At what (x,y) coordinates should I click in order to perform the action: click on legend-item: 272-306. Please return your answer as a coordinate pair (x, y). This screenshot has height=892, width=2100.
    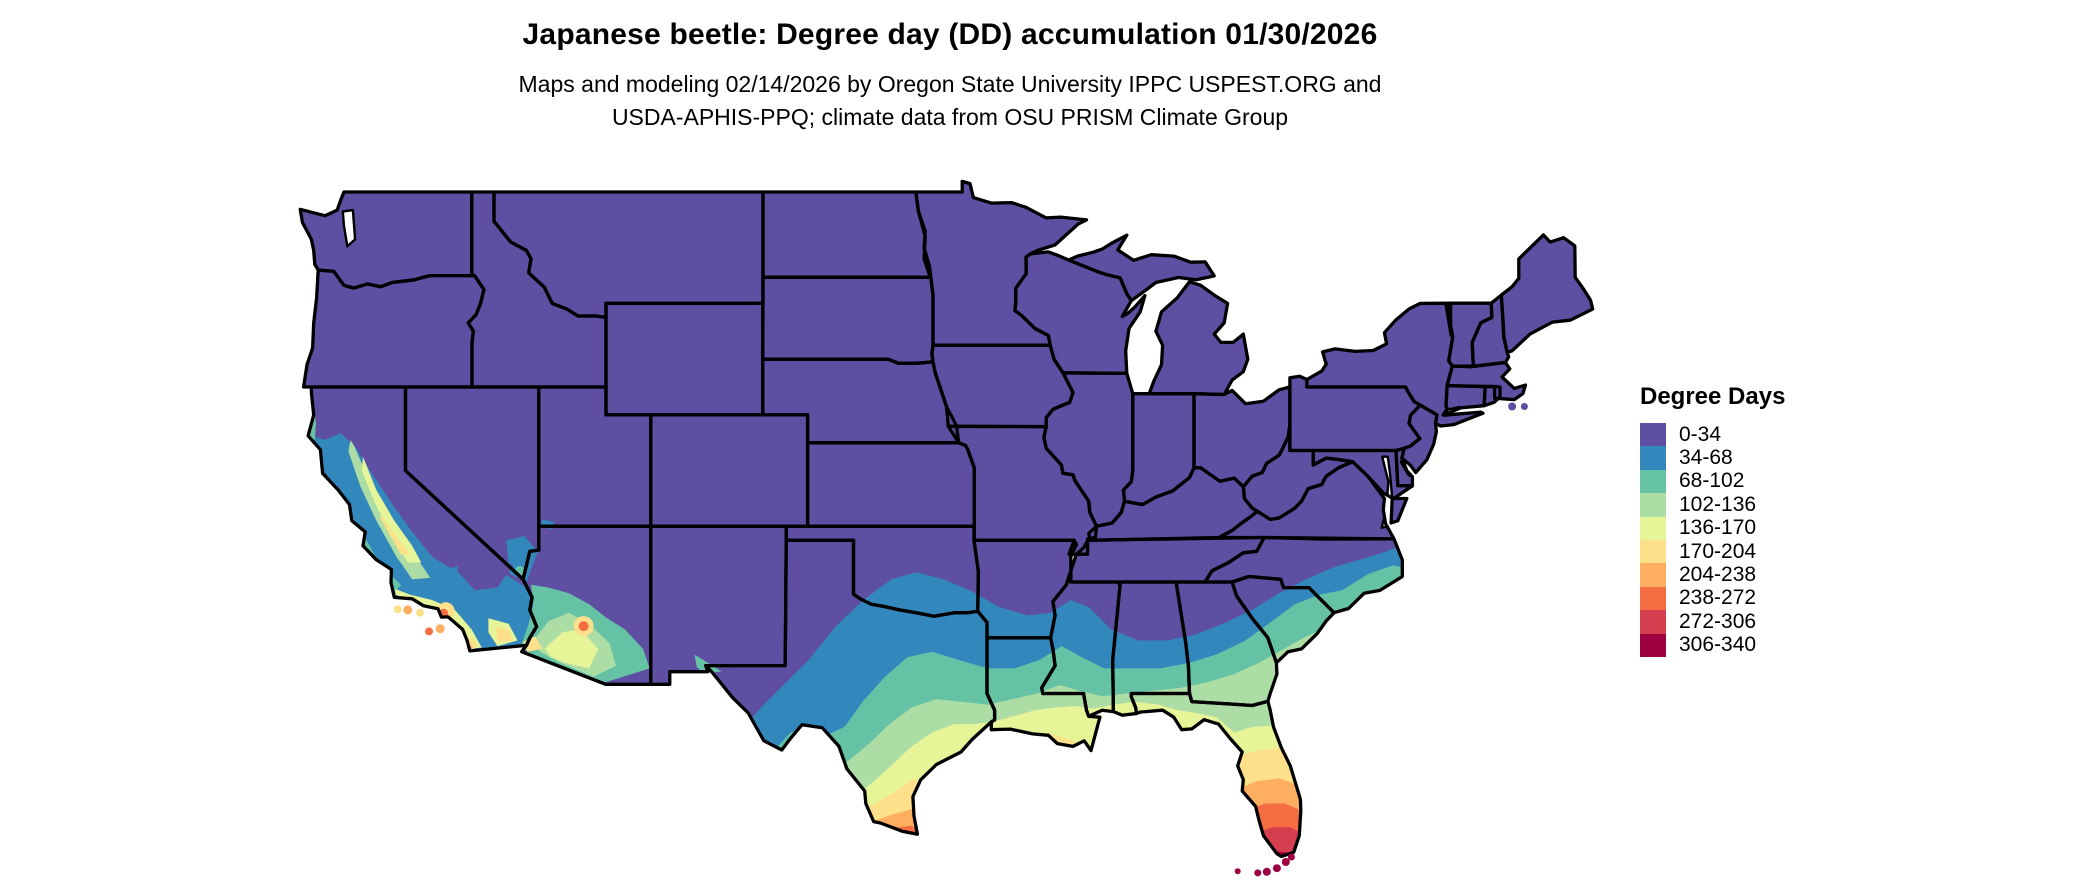
    Looking at the image, I should click on (1712, 621).